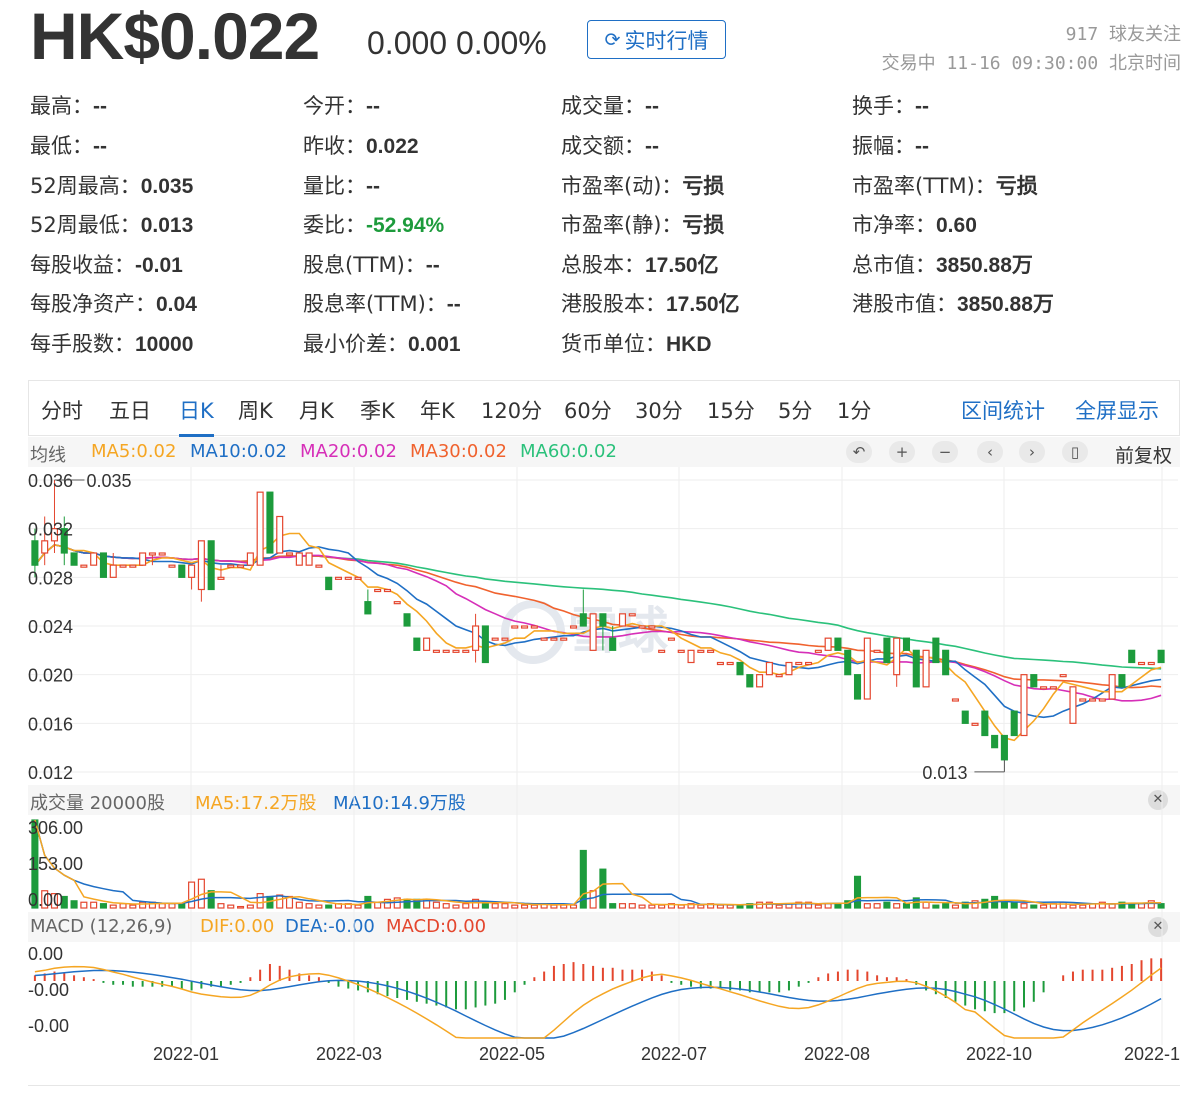 The height and width of the screenshot is (1093, 1203). What do you see at coordinates (795, 411) in the screenshot?
I see `period-tab: 5分` at bounding box center [795, 411].